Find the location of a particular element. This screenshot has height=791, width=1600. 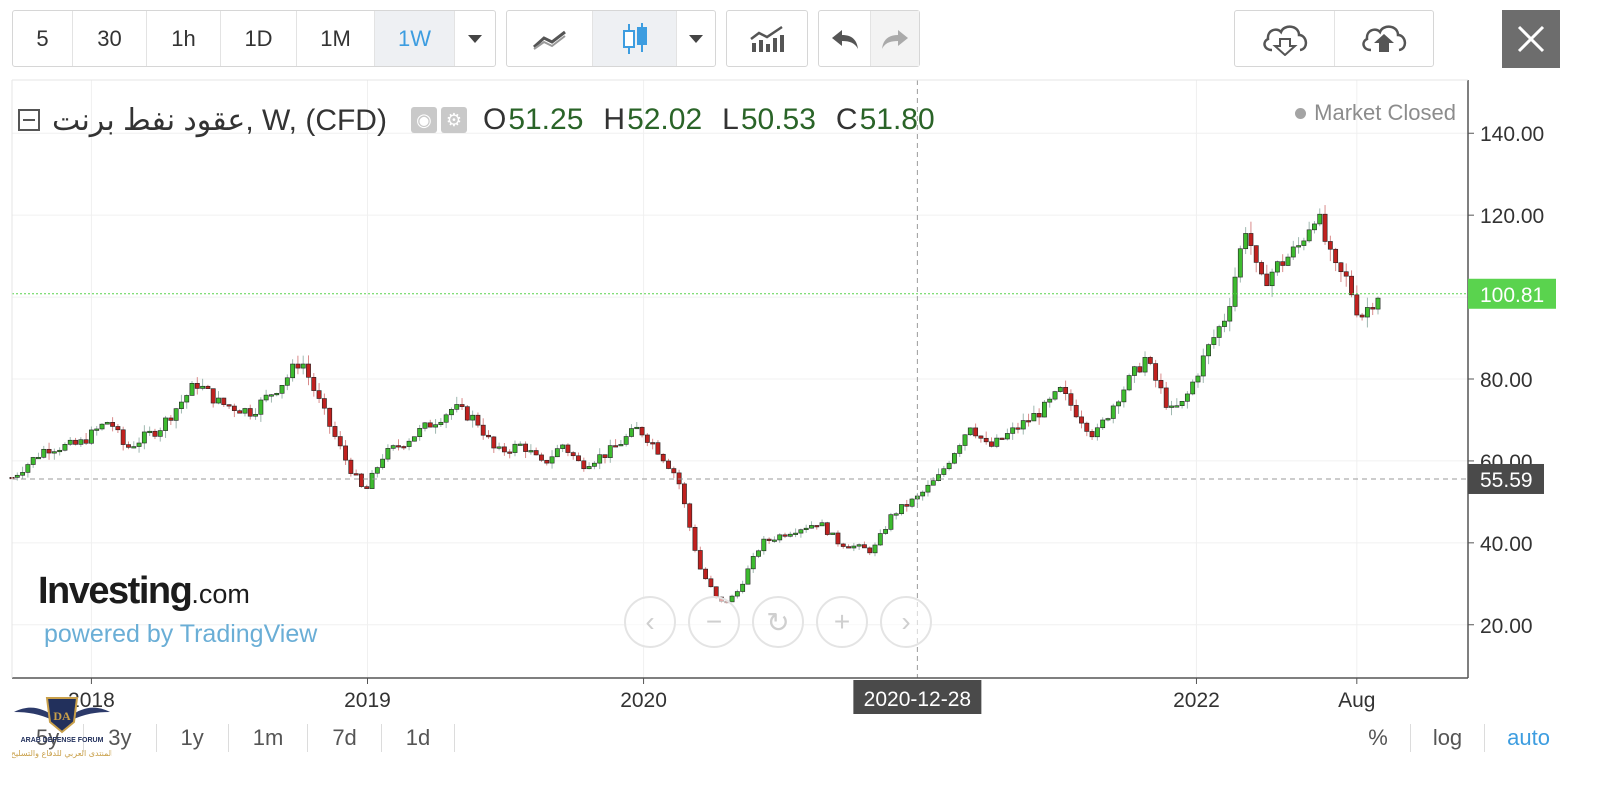

close-button is located at coordinates (1531, 39).